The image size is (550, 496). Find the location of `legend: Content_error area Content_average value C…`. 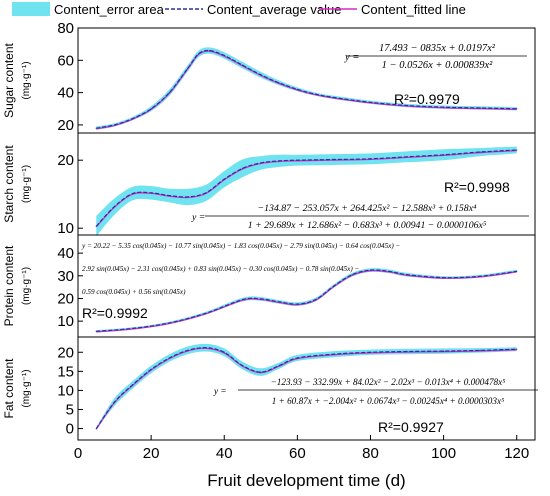

legend: Content_error area Content_average value C… is located at coordinates (239, 9).